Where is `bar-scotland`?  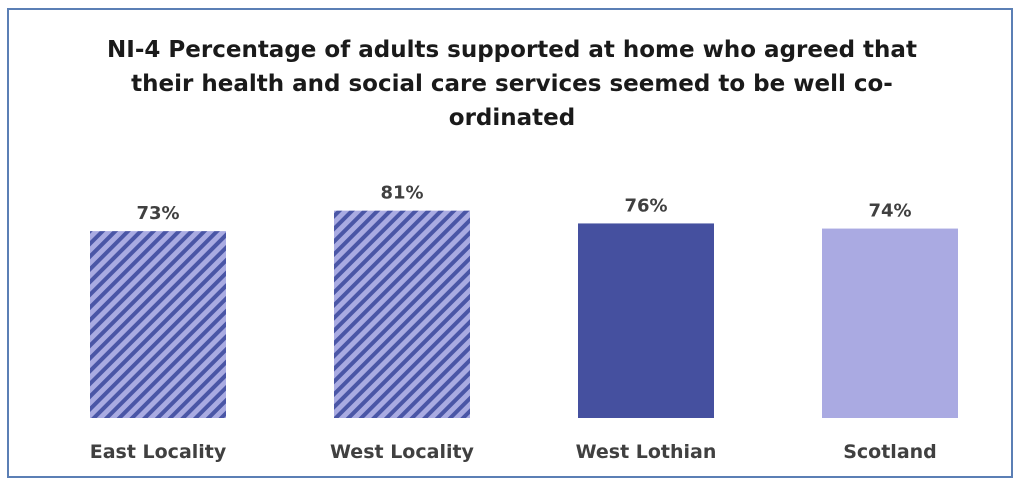
bar-scotland is located at coordinates (890, 323).